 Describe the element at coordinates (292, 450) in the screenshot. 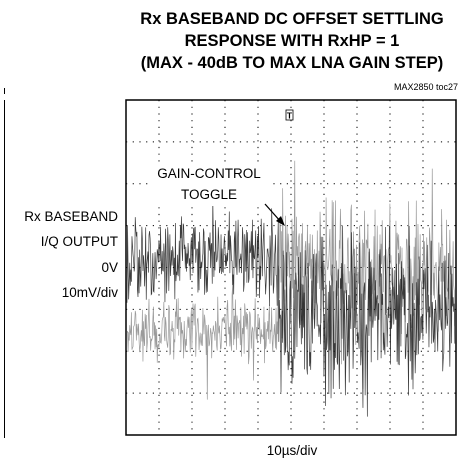

I see `x-scale-label: 10µs/div` at that location.